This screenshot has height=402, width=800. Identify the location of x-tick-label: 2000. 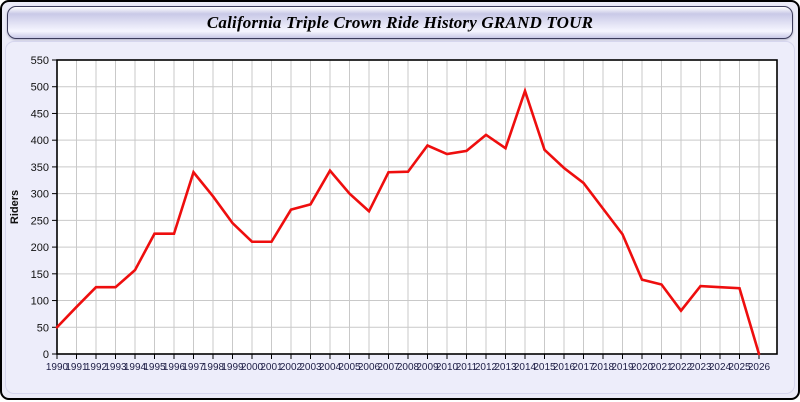
(252, 367).